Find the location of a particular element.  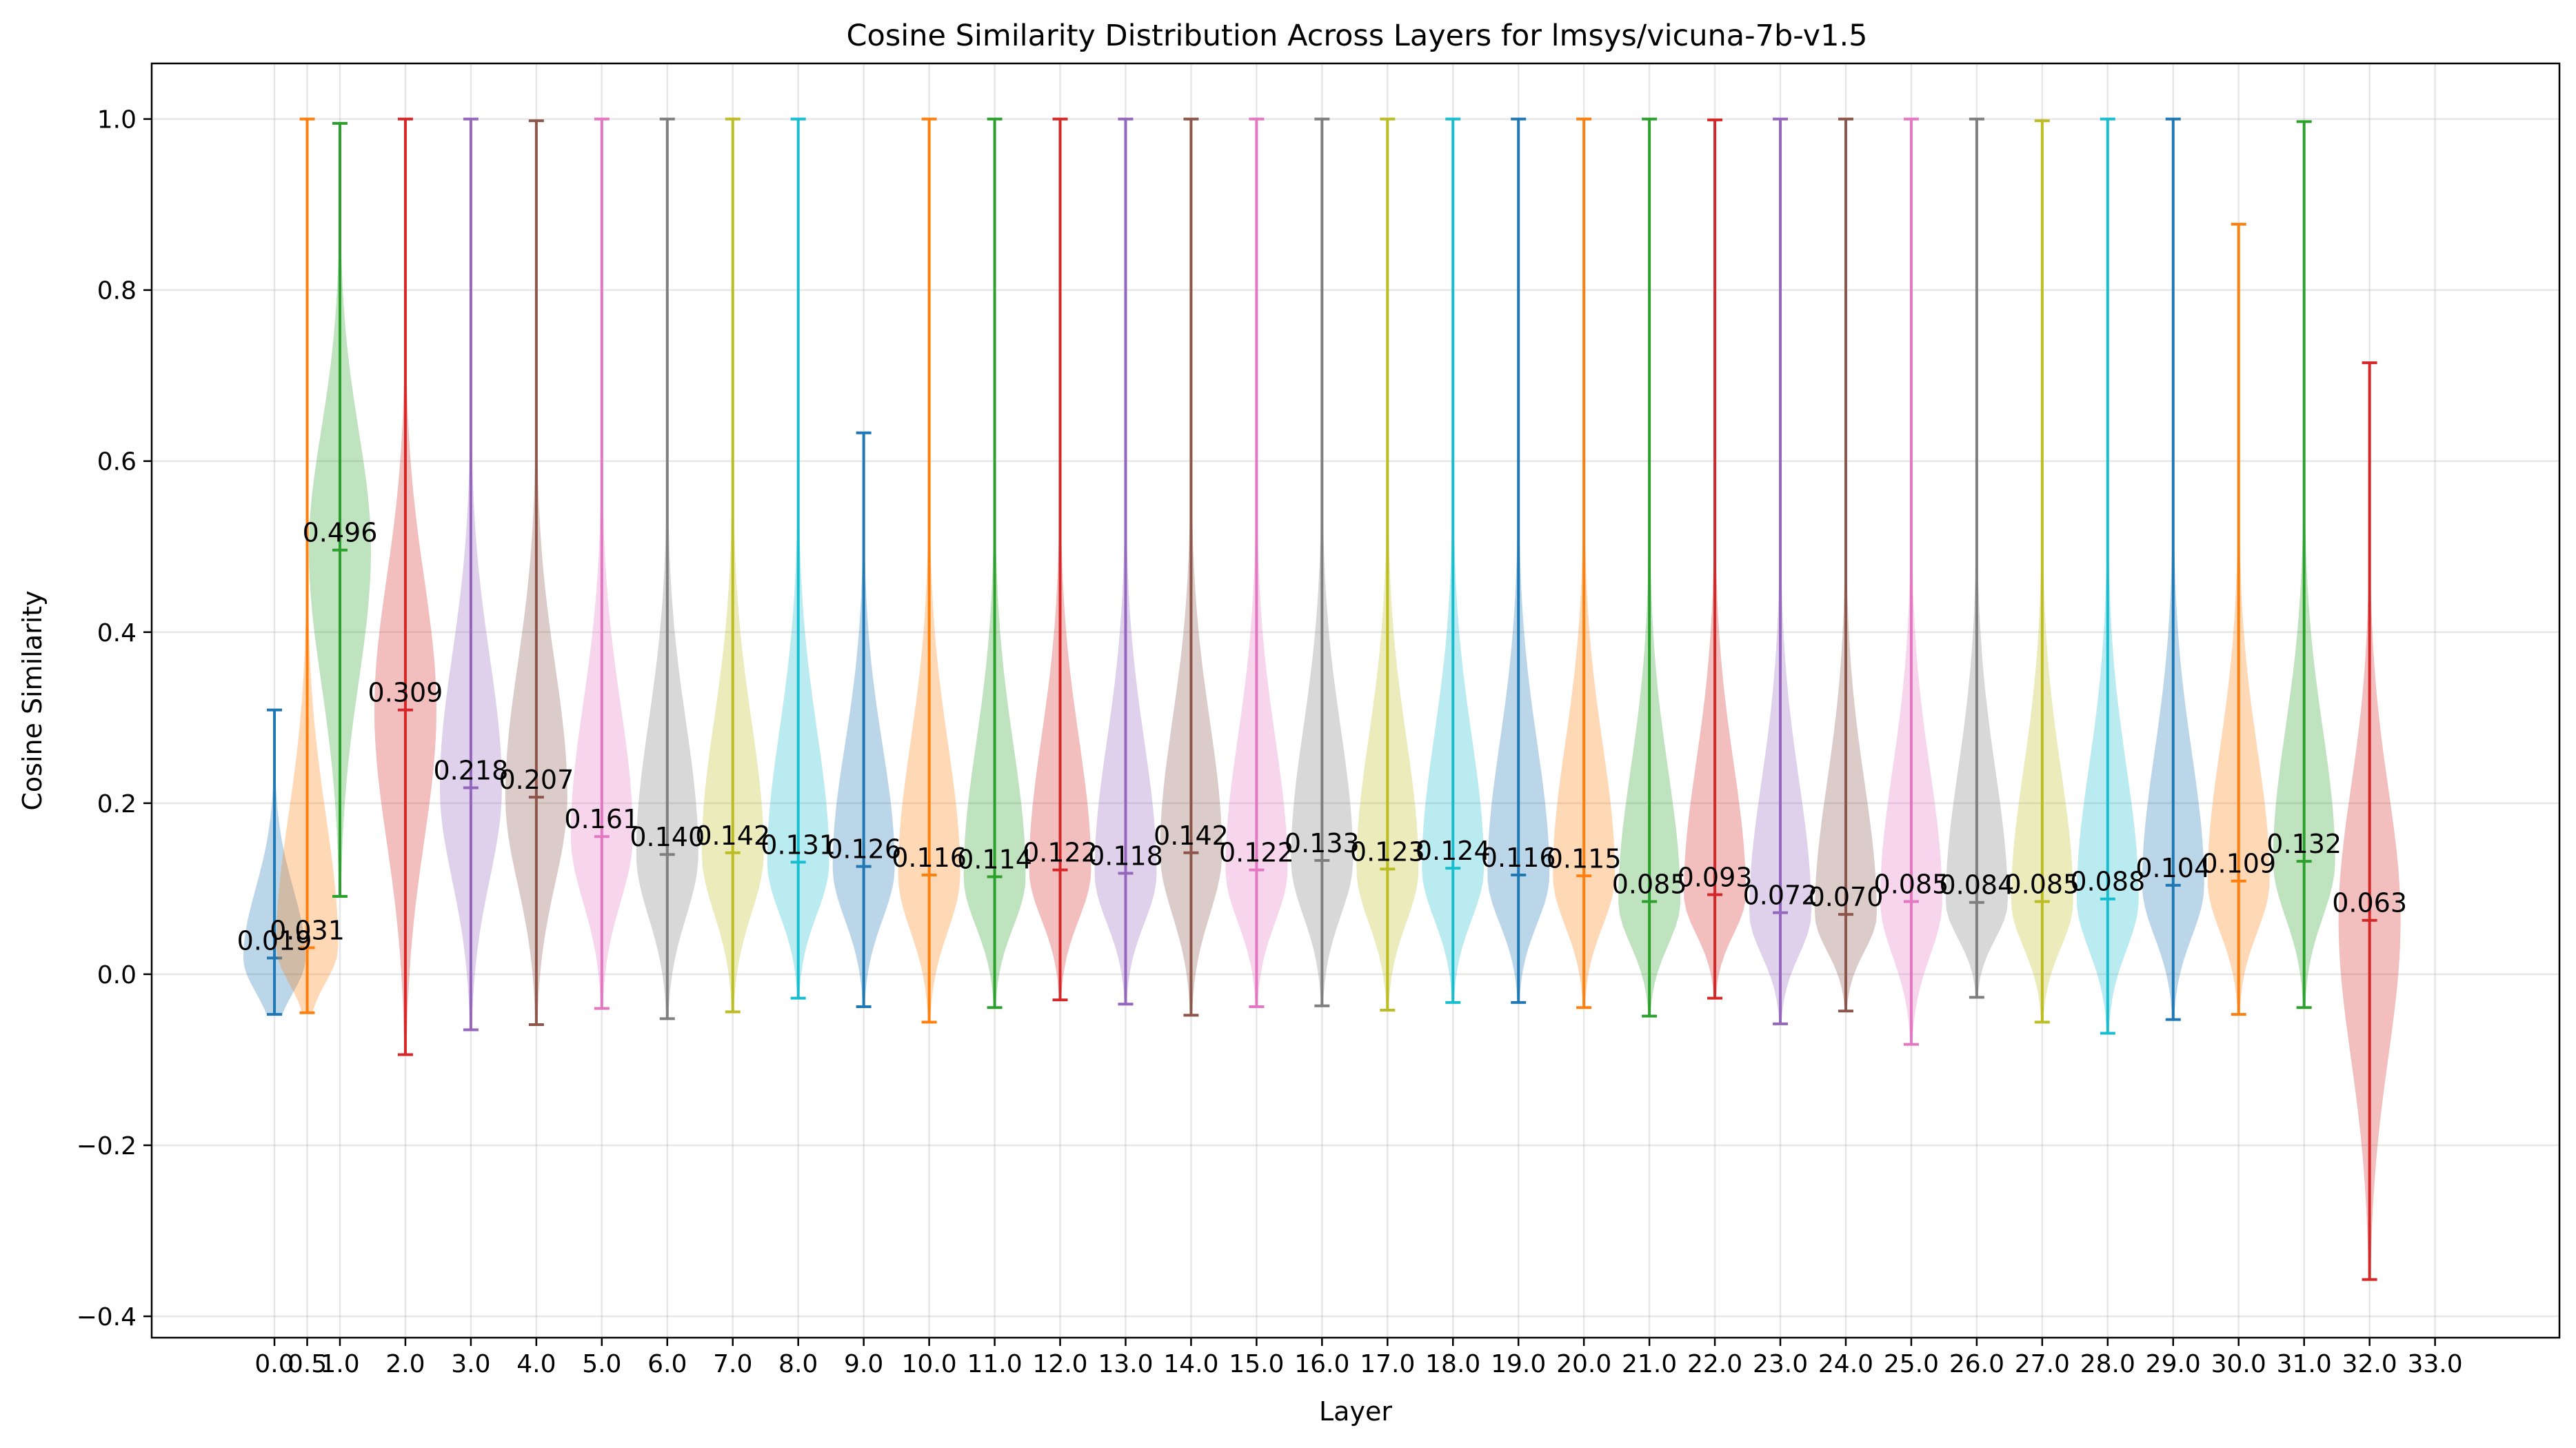

mean-value-label: 0.088 is located at coordinates (2107, 882).